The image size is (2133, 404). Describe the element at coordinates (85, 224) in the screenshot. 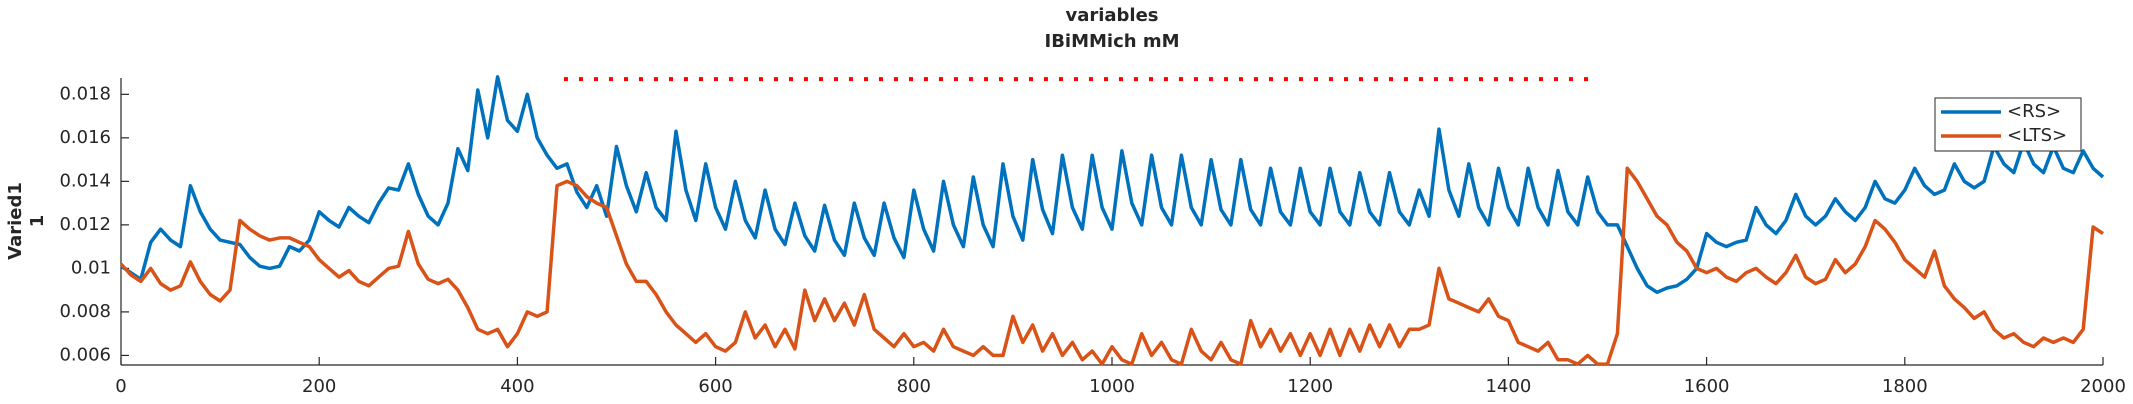

I see `y-tick-label: 0.012` at that location.